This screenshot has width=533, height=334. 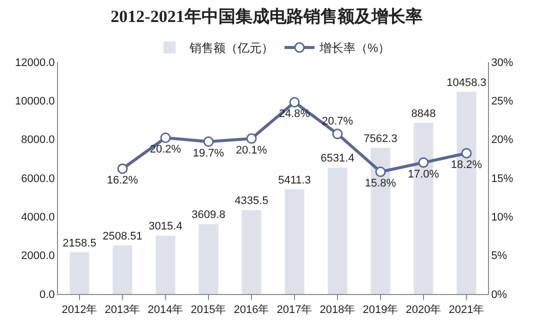 I want to click on data-label: 3015.4, so click(x=165, y=226).